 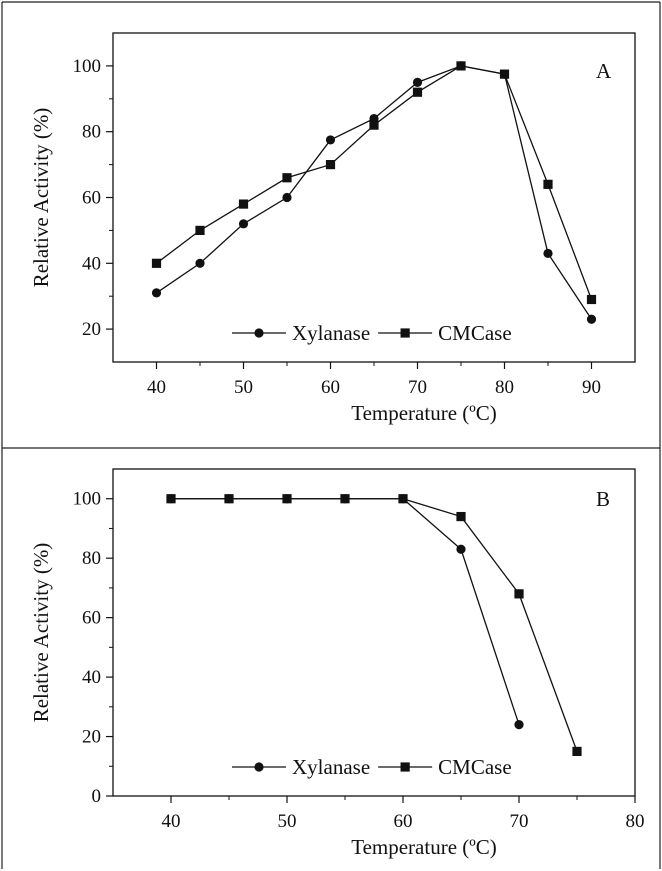 What do you see at coordinates (91, 329) in the screenshot?
I see `y-tick-label-a: 20` at bounding box center [91, 329].